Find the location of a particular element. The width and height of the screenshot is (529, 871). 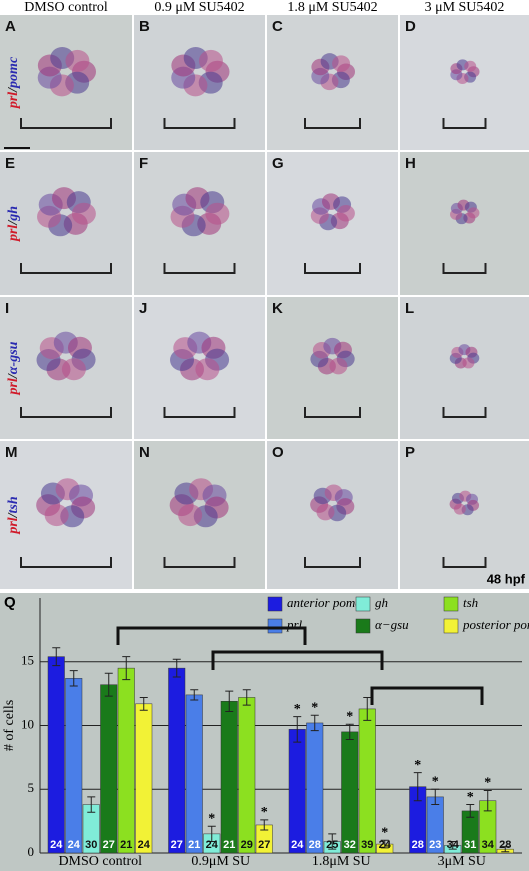

legend-label: anterior pomc is located at coordinates (324, 602).